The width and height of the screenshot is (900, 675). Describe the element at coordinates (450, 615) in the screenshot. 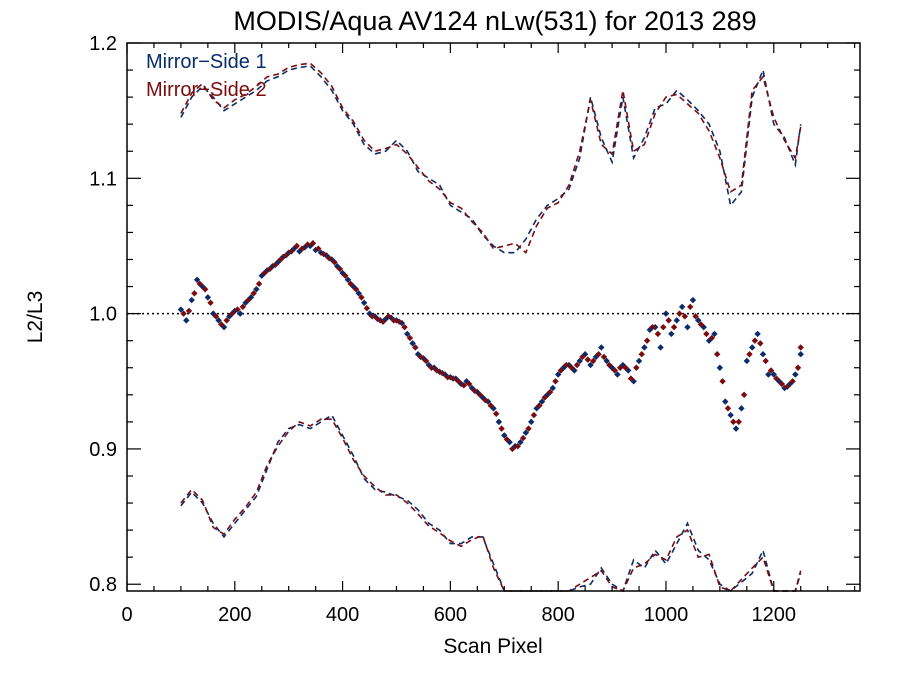

I see `x-tick-label-600: 600` at that location.